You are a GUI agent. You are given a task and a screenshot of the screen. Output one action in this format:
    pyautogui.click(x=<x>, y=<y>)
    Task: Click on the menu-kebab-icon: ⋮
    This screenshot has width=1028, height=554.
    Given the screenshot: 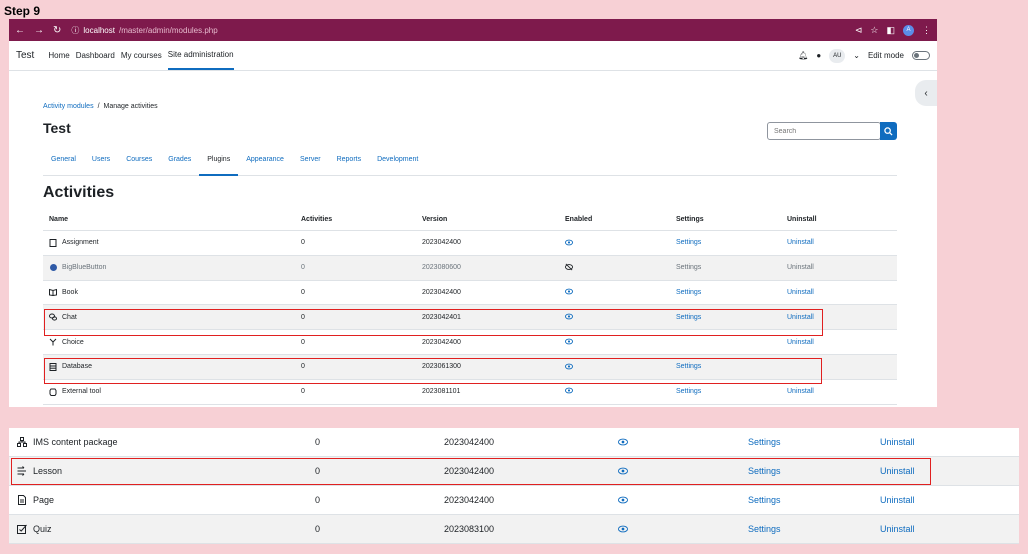 What is the action you would take?
    pyautogui.click(x=926, y=29)
    